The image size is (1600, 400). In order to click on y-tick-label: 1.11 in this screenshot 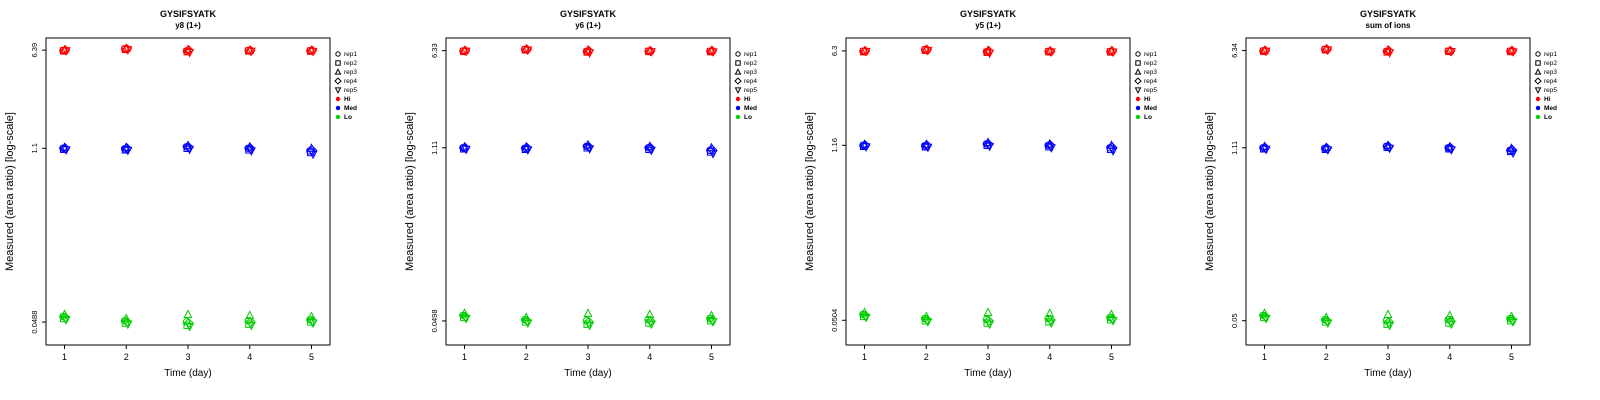, I will do `click(434, 148)`.